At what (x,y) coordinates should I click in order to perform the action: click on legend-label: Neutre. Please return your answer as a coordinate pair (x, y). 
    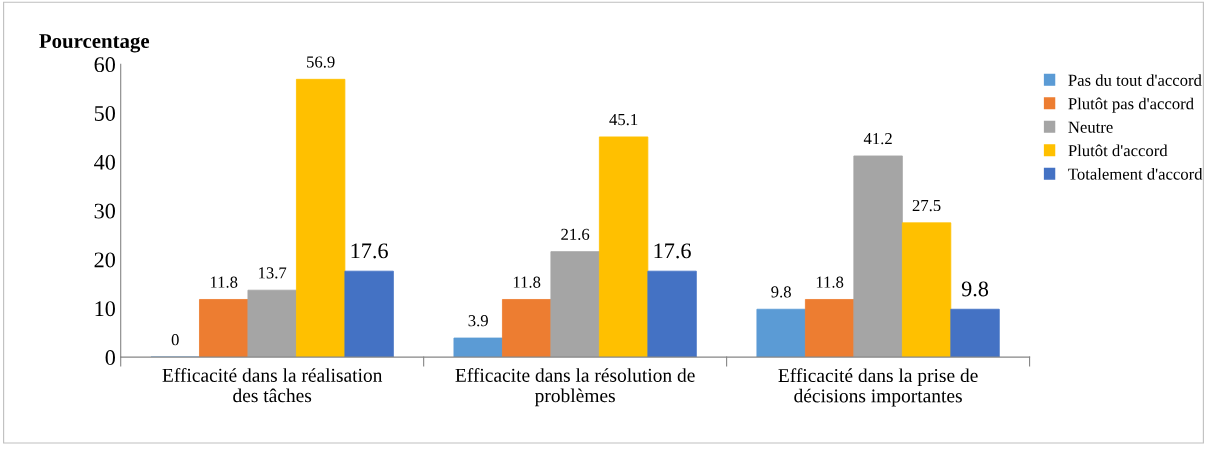
    Looking at the image, I should click on (1090, 127).